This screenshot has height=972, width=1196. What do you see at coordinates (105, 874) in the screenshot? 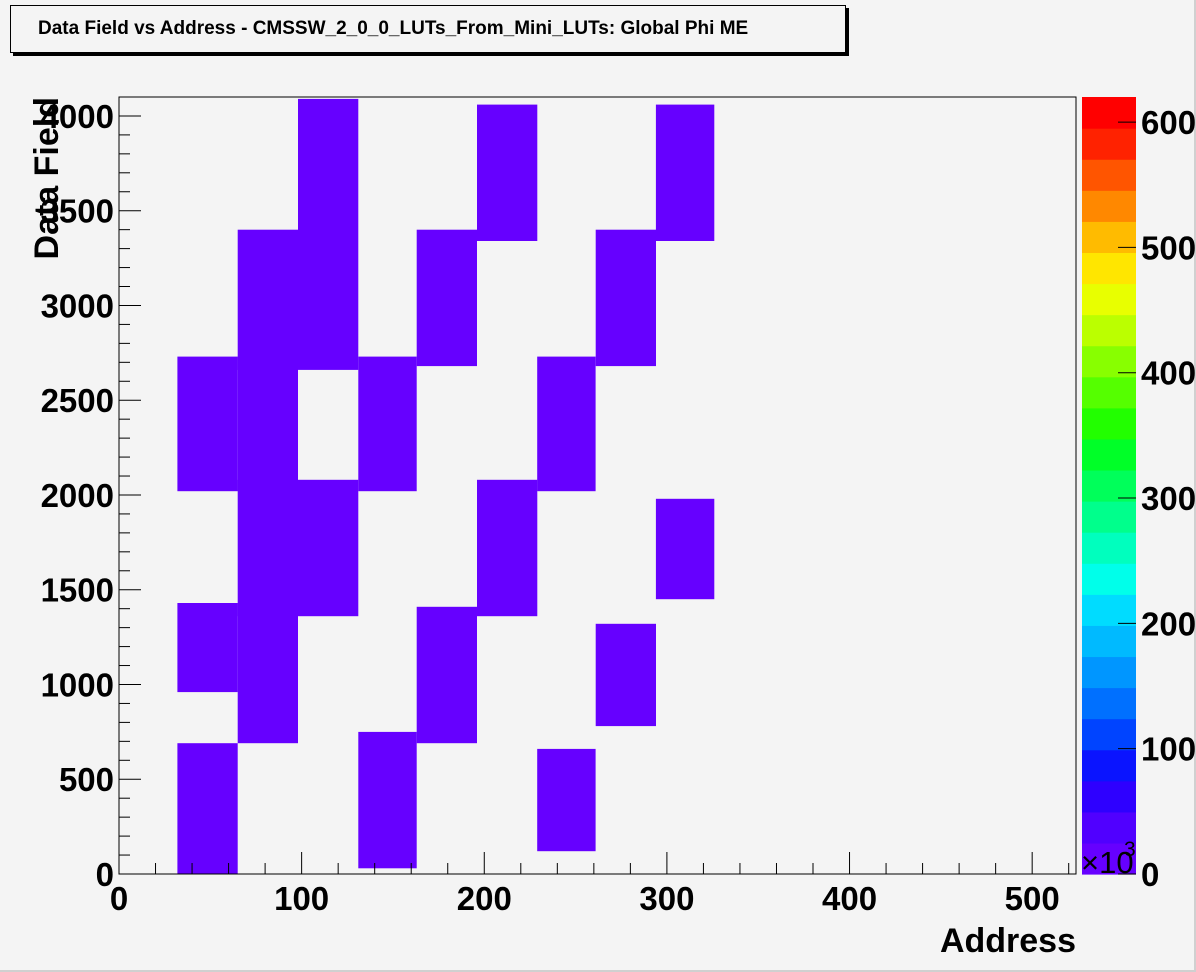
I see `y-tick-label-0: 0` at bounding box center [105, 874].